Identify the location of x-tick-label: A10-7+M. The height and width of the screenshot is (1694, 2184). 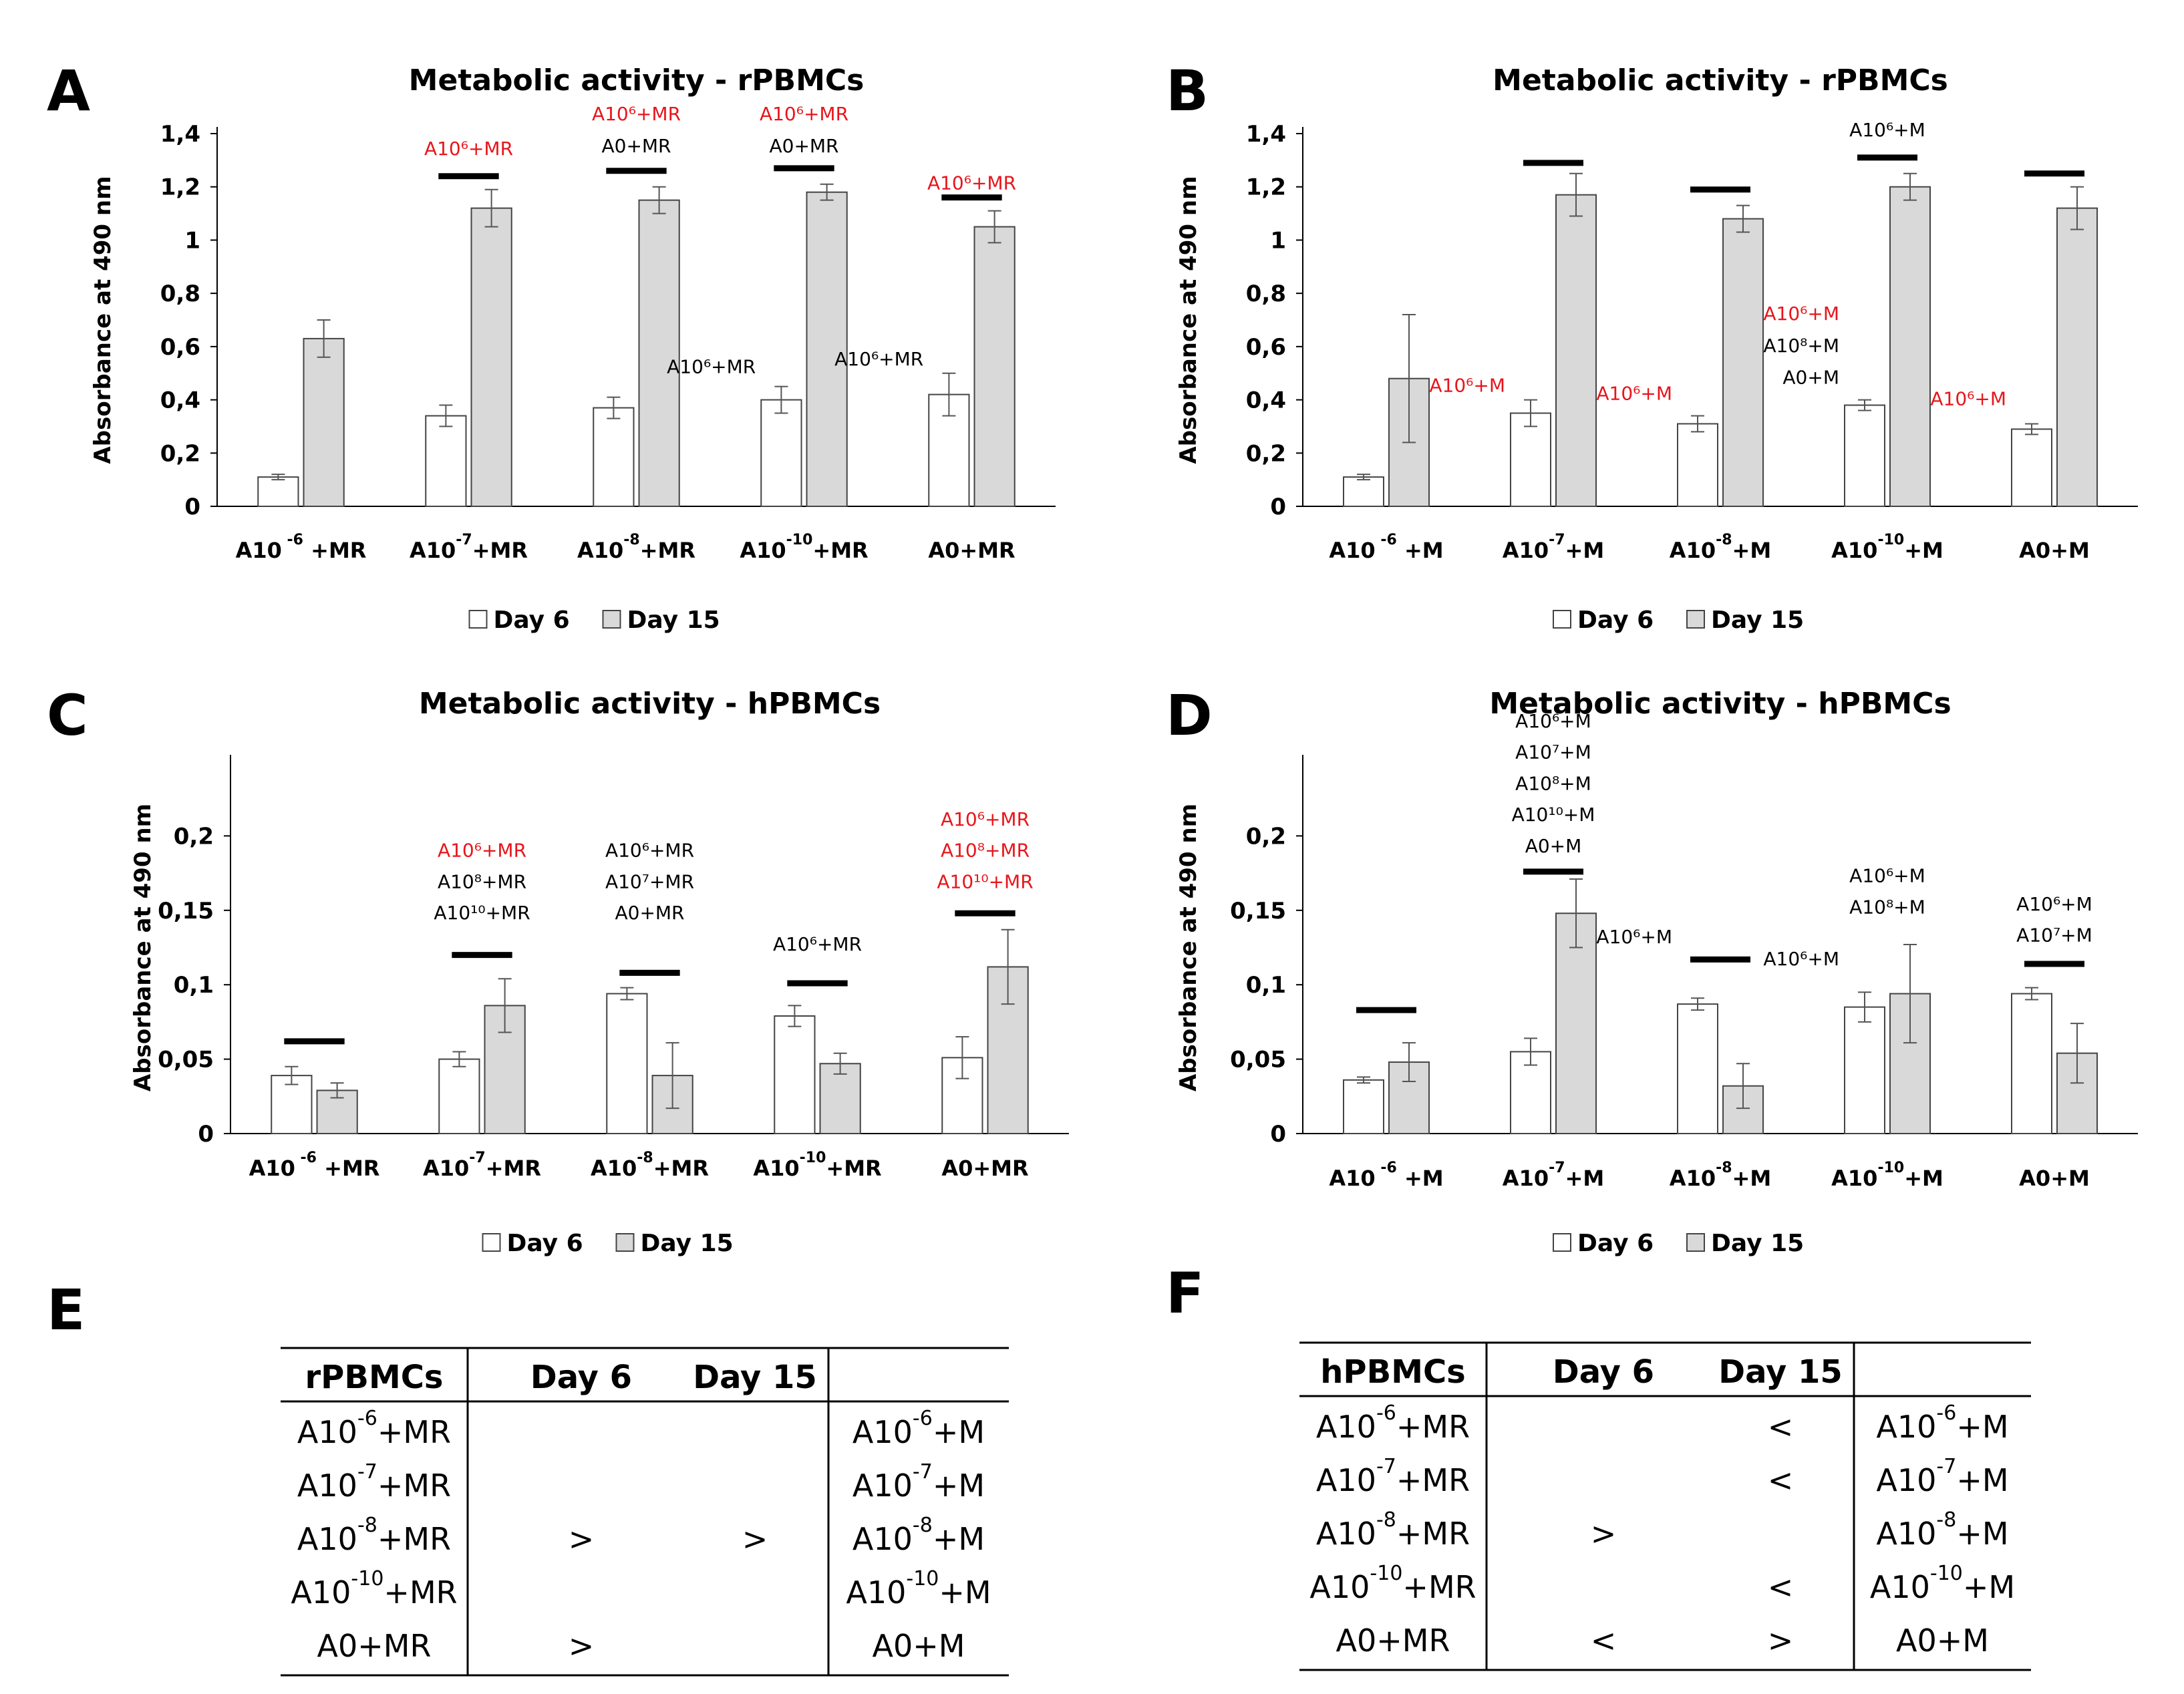
(1554, 547).